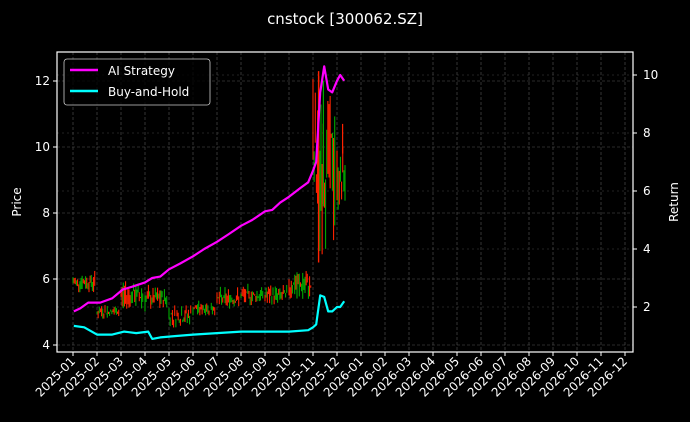 The width and height of the screenshot is (690, 422). What do you see at coordinates (209, 317) in the screenshot?
I see `buy-and-hold-line` at bounding box center [209, 317].